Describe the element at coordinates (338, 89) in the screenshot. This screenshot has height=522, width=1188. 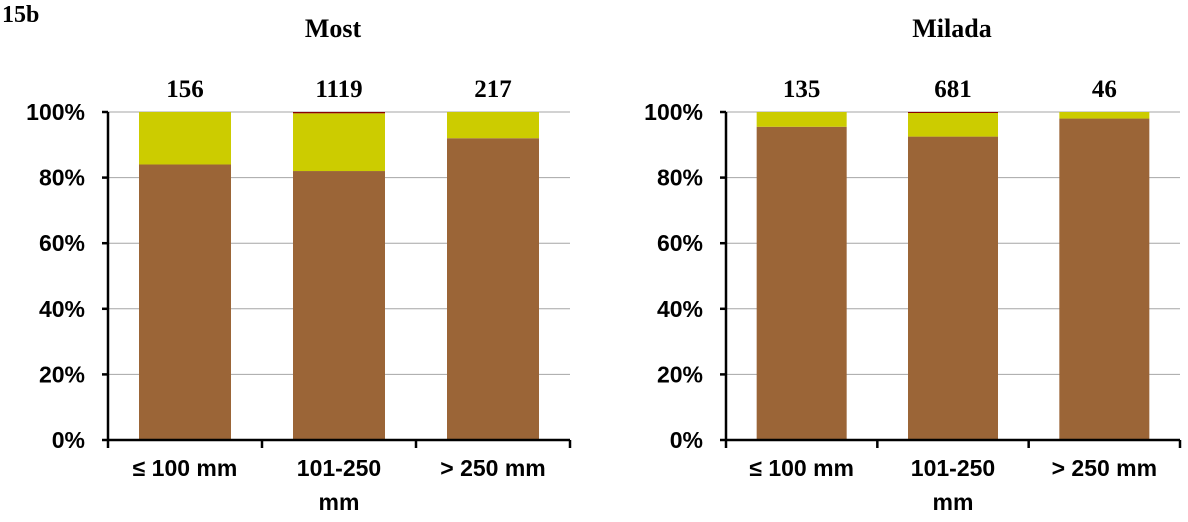
I see `bar-count-label: 1119` at that location.